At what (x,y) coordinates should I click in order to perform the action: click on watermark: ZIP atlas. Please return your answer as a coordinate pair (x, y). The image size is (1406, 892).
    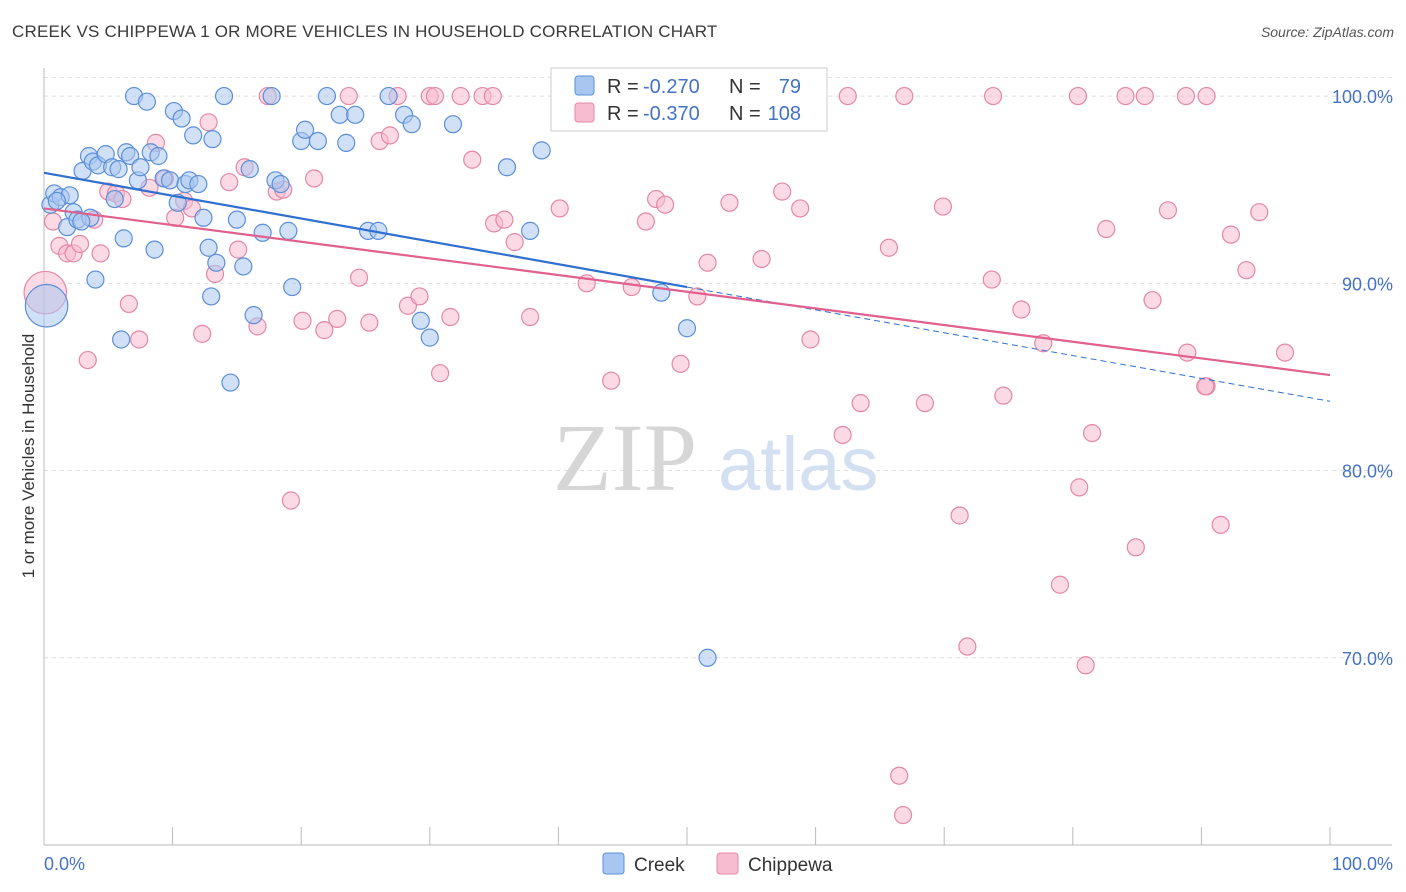
    Looking at the image, I should click on (716, 457).